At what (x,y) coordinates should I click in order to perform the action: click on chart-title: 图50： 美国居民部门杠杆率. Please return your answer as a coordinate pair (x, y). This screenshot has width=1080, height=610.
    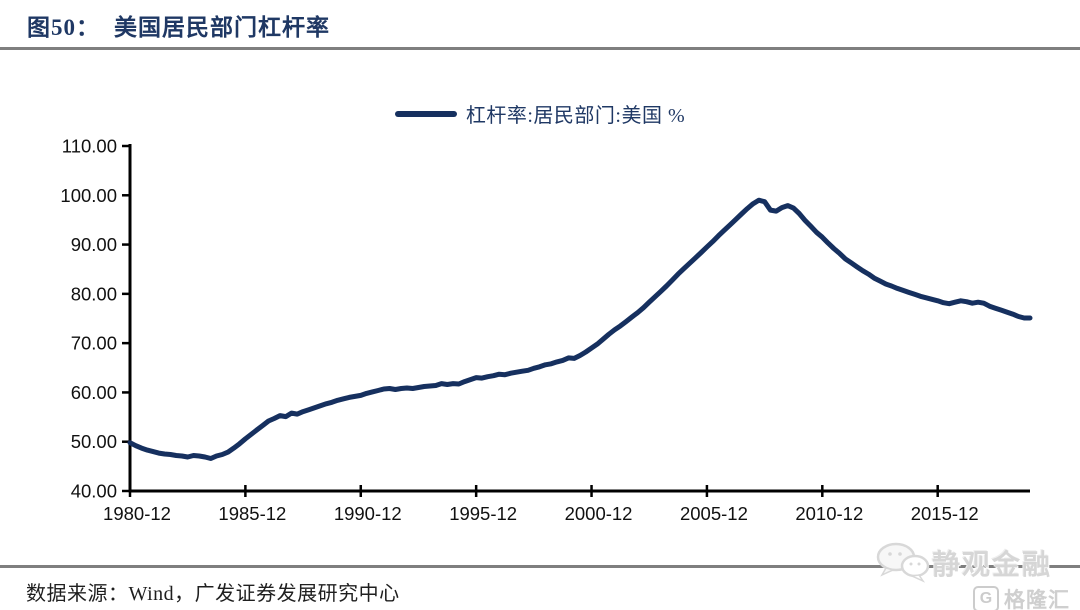
    Looking at the image, I should click on (178, 25).